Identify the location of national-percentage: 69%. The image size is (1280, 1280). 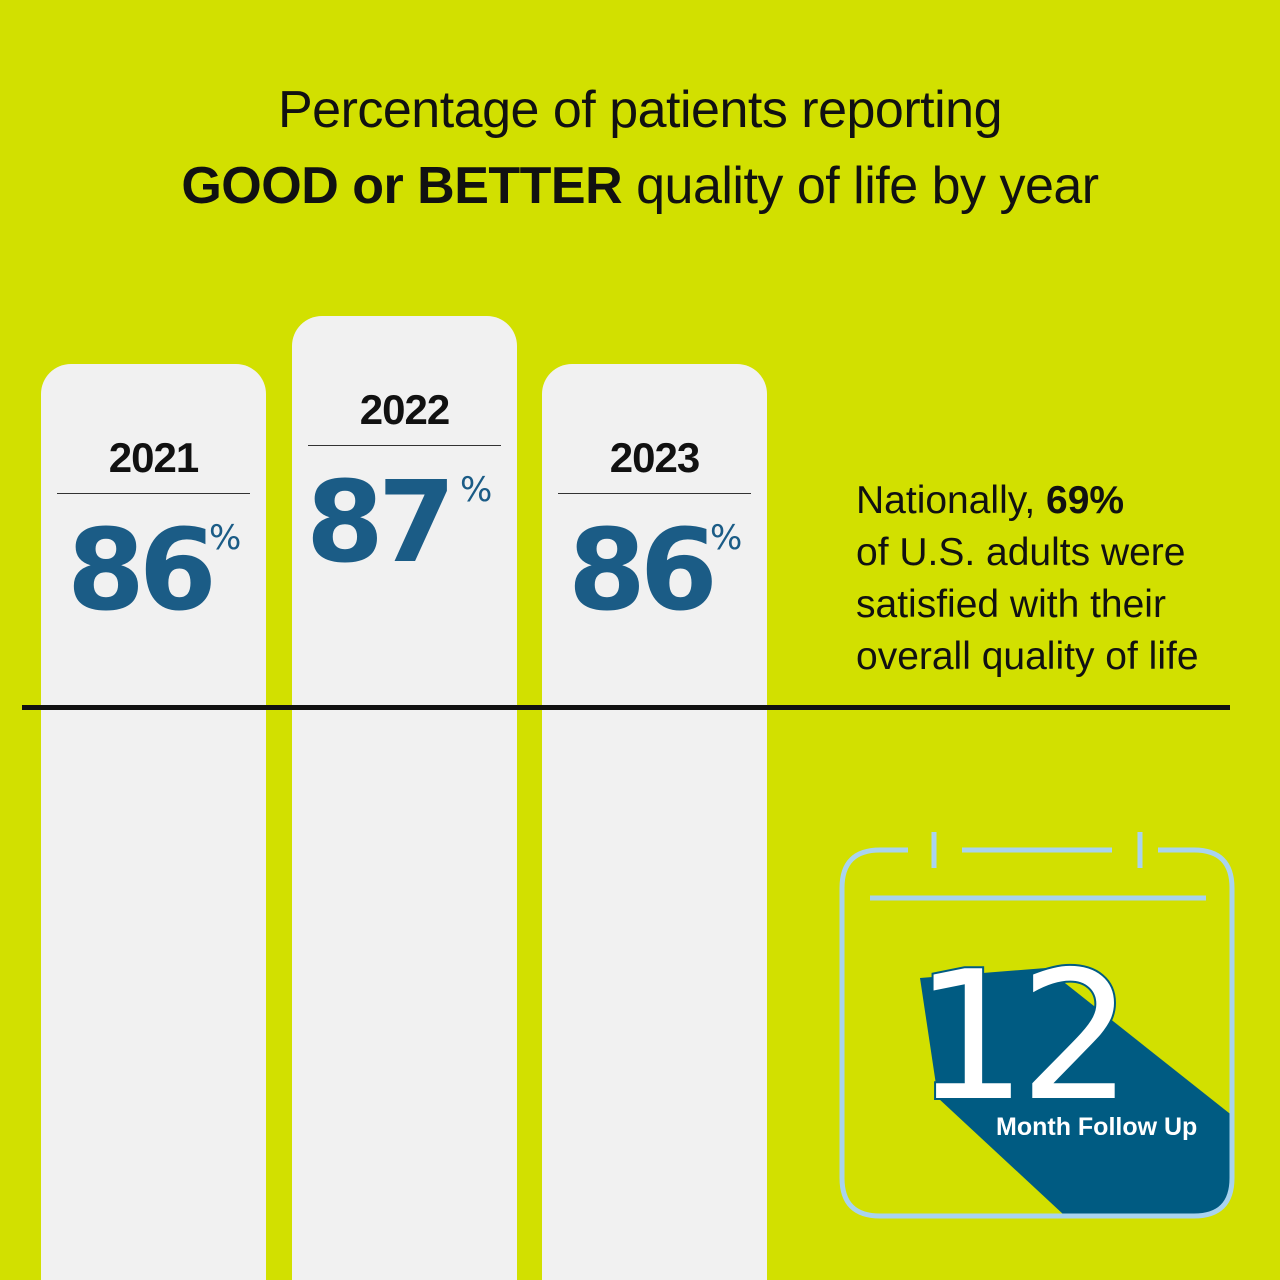
(1085, 500).